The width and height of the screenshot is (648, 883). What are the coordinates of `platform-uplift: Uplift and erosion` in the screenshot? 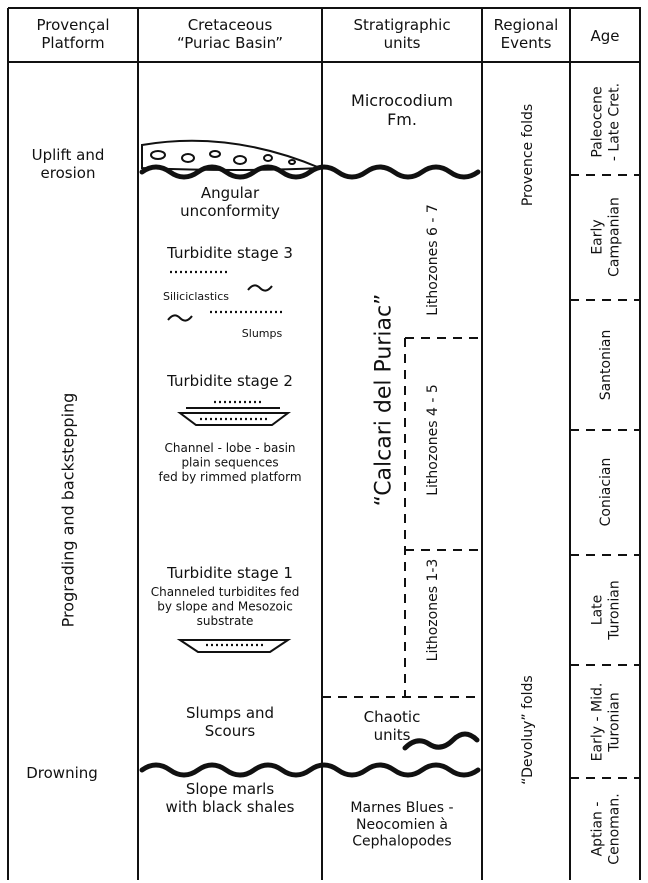 It's located at (68, 164).